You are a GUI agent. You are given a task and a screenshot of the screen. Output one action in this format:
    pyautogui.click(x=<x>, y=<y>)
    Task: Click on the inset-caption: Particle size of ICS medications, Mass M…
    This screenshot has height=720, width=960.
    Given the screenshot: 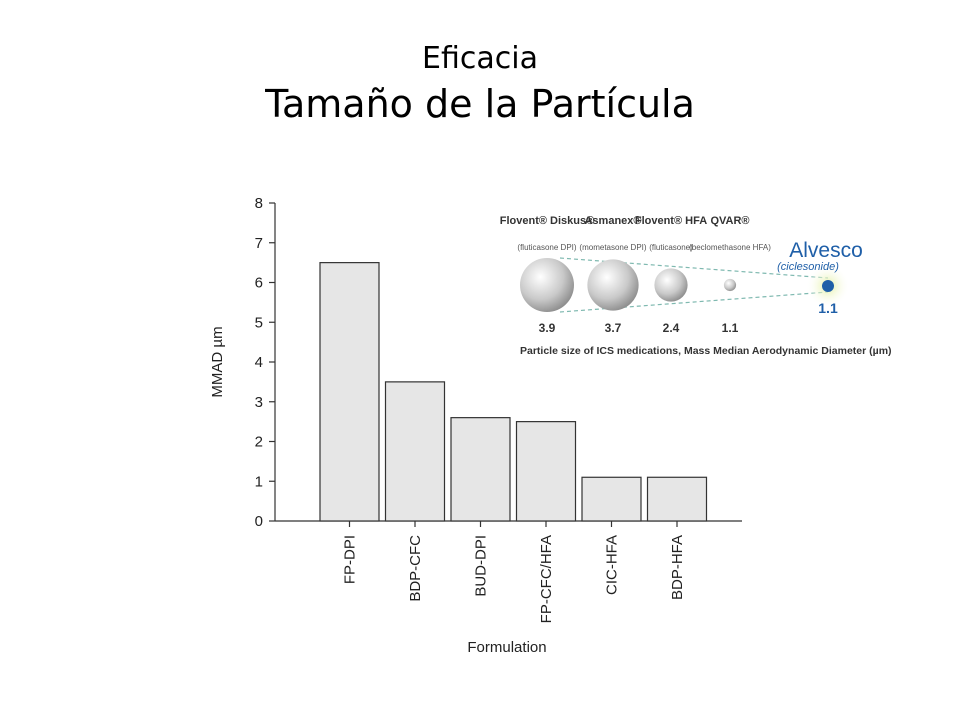 What is the action you would take?
    pyautogui.click(x=706, y=351)
    